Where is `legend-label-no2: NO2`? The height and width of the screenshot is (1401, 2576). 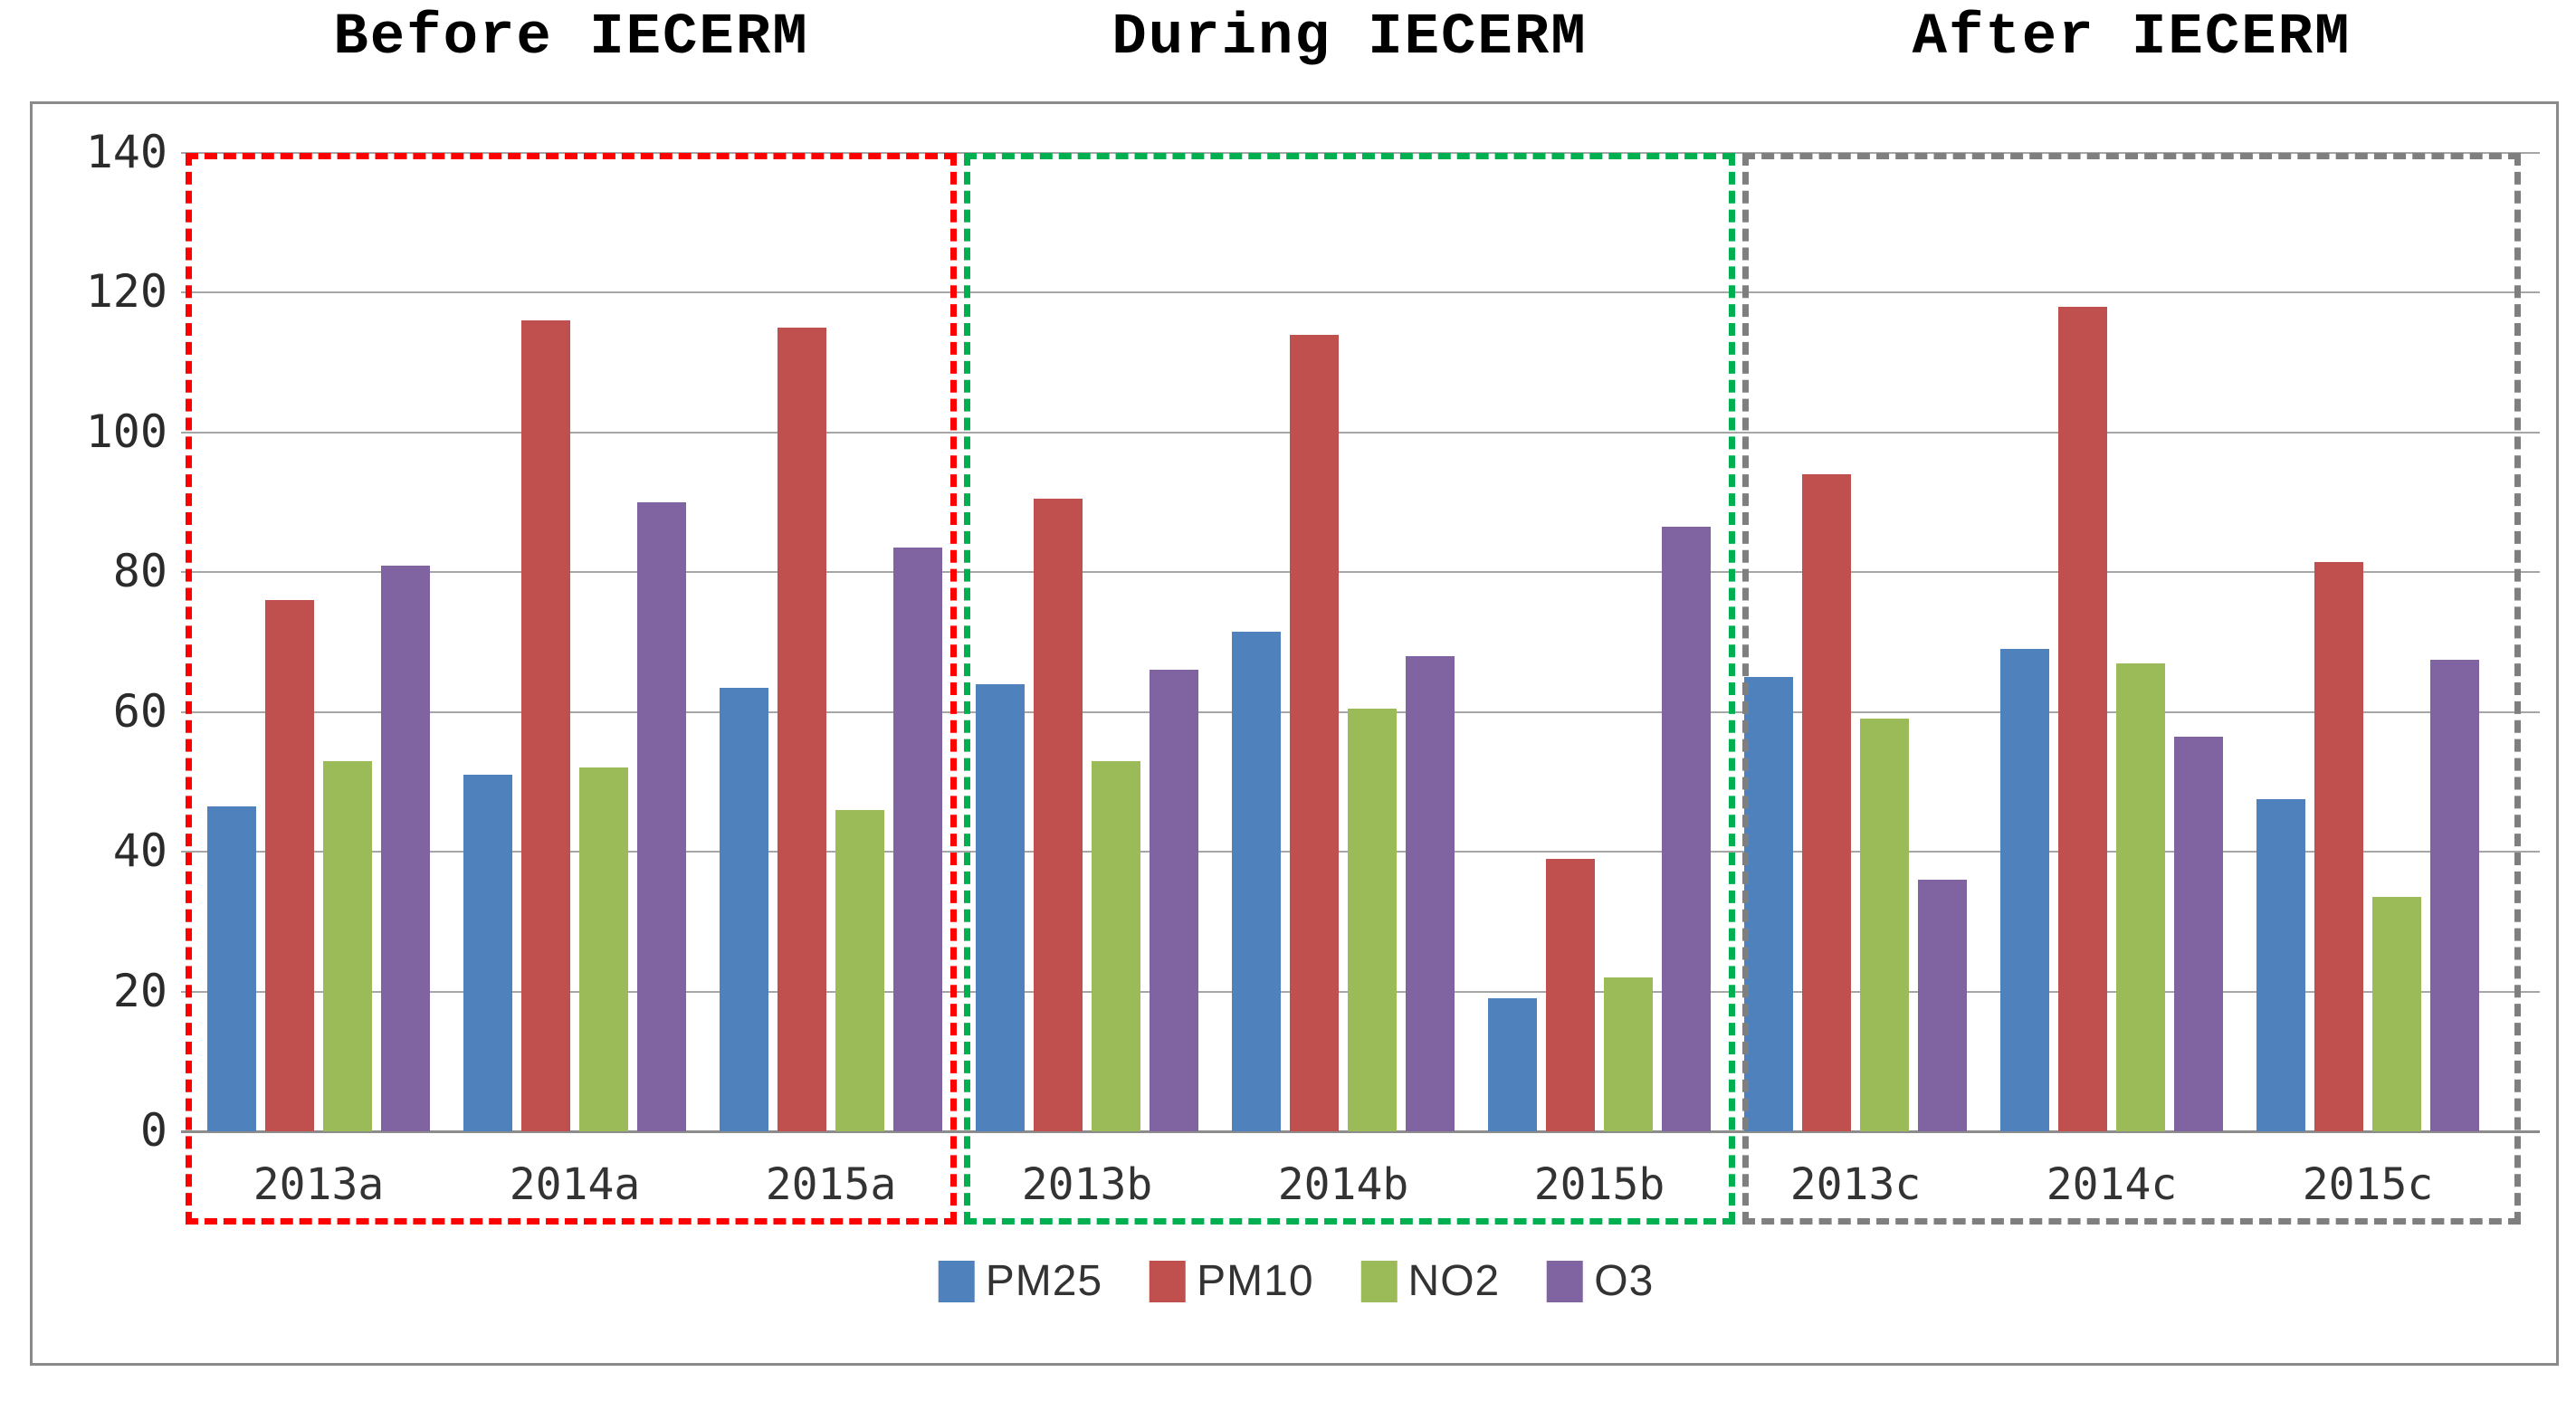 legend-label-no2: NO2 is located at coordinates (1454, 1281).